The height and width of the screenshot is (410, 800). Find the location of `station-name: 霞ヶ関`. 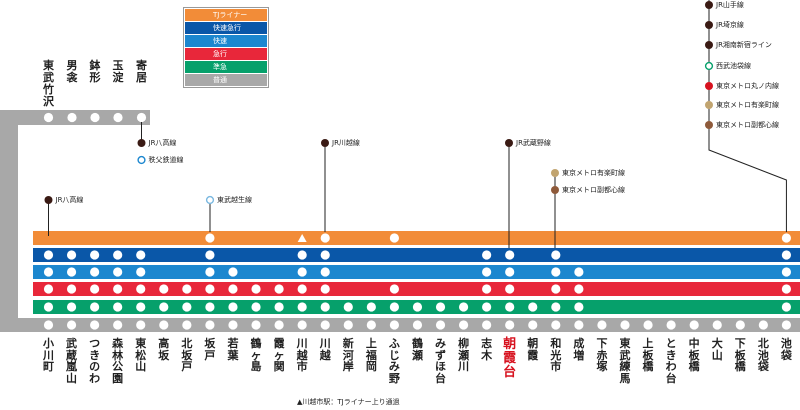

station-name: 霞ヶ関 is located at coordinates (279, 355).